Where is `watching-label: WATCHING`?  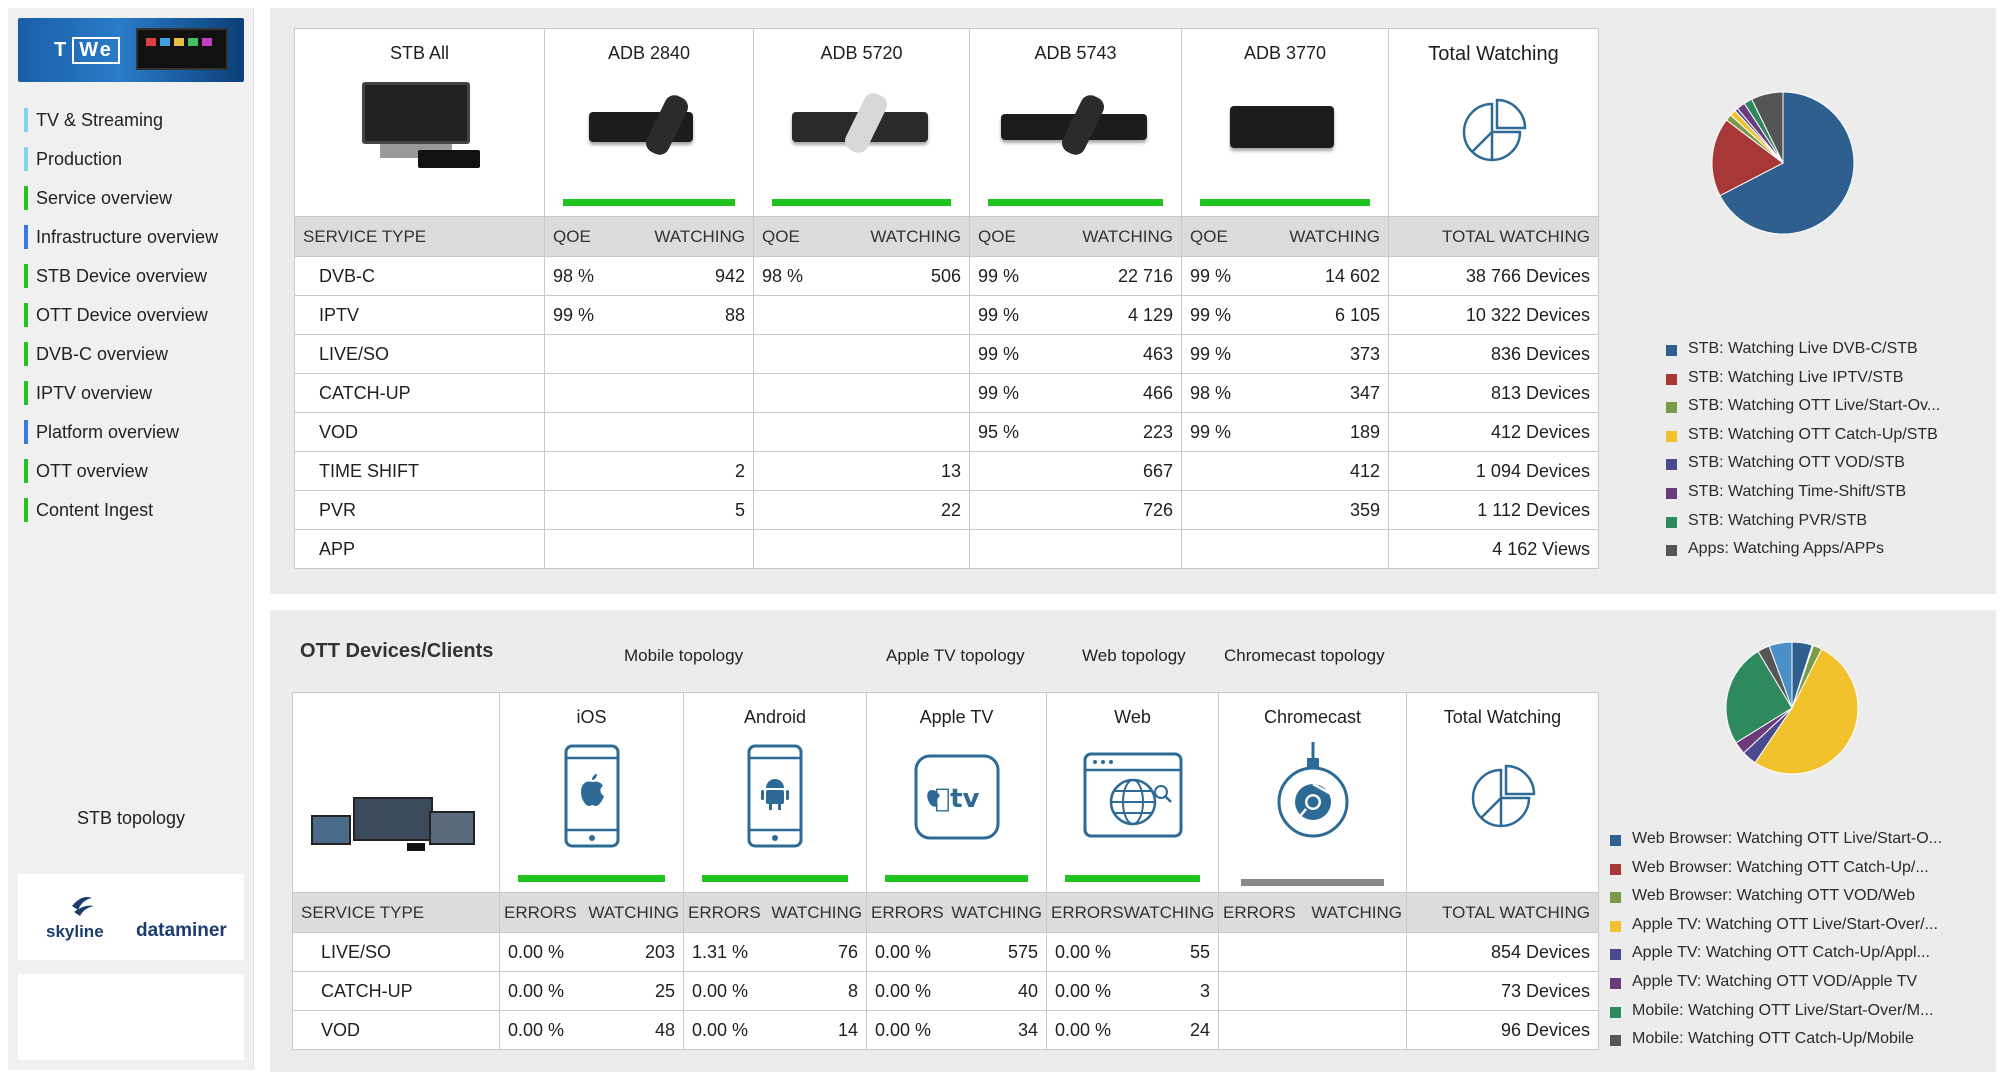
watching-label: WATCHING is located at coordinates (1169, 912).